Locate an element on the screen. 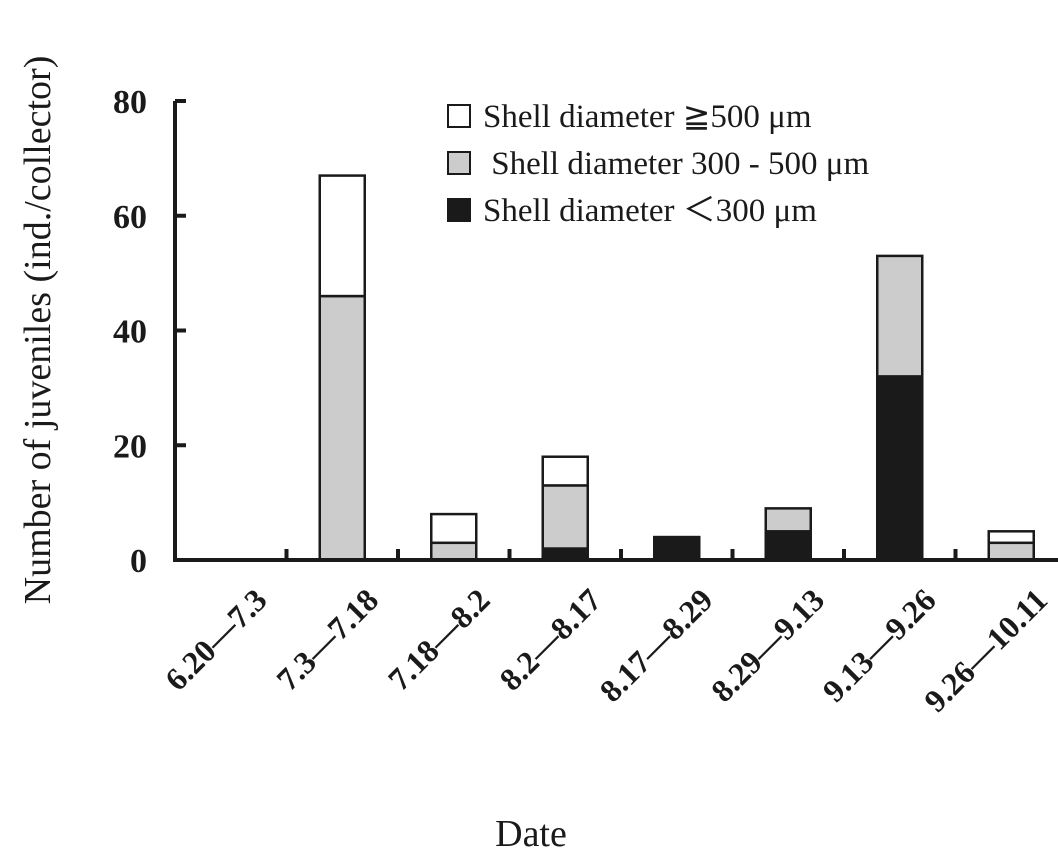 The height and width of the screenshot is (852, 1058). y-tick-label: 40 is located at coordinates (130, 332).